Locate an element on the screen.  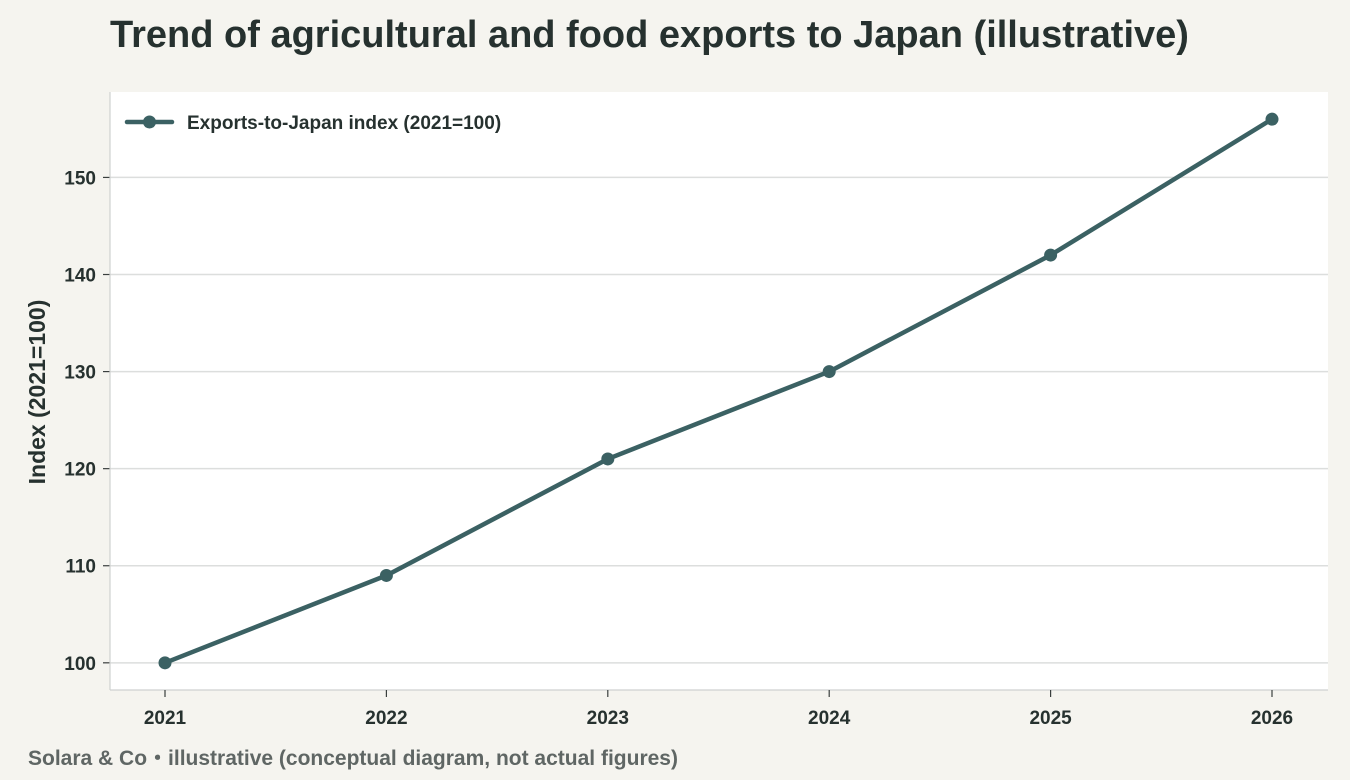
y-tick-label: 100 is located at coordinates (80, 664).